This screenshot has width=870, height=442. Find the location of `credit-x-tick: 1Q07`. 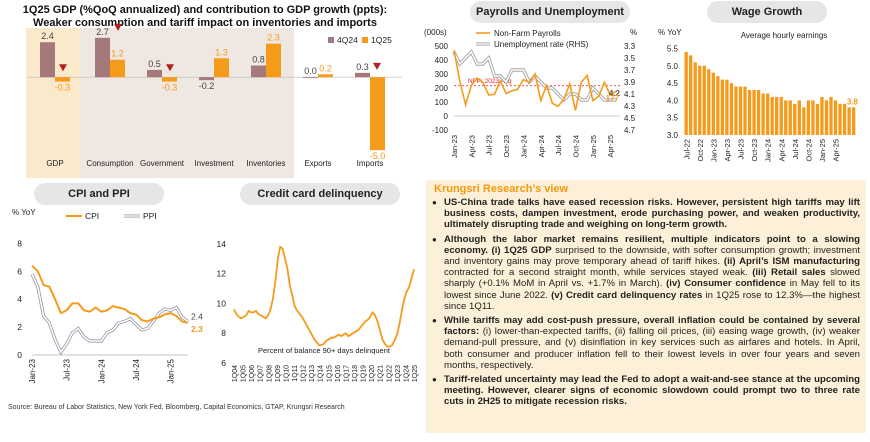

credit-x-tick: 1Q07 is located at coordinates (261, 373).